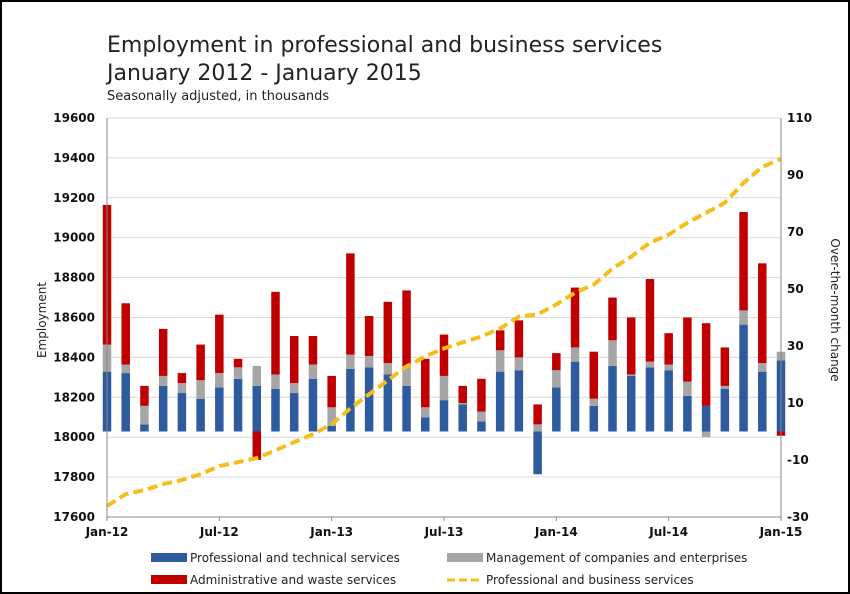 The height and width of the screenshot is (594, 850). Describe the element at coordinates (74, 517) in the screenshot. I see `y-left-tick-label: 17600` at that location.